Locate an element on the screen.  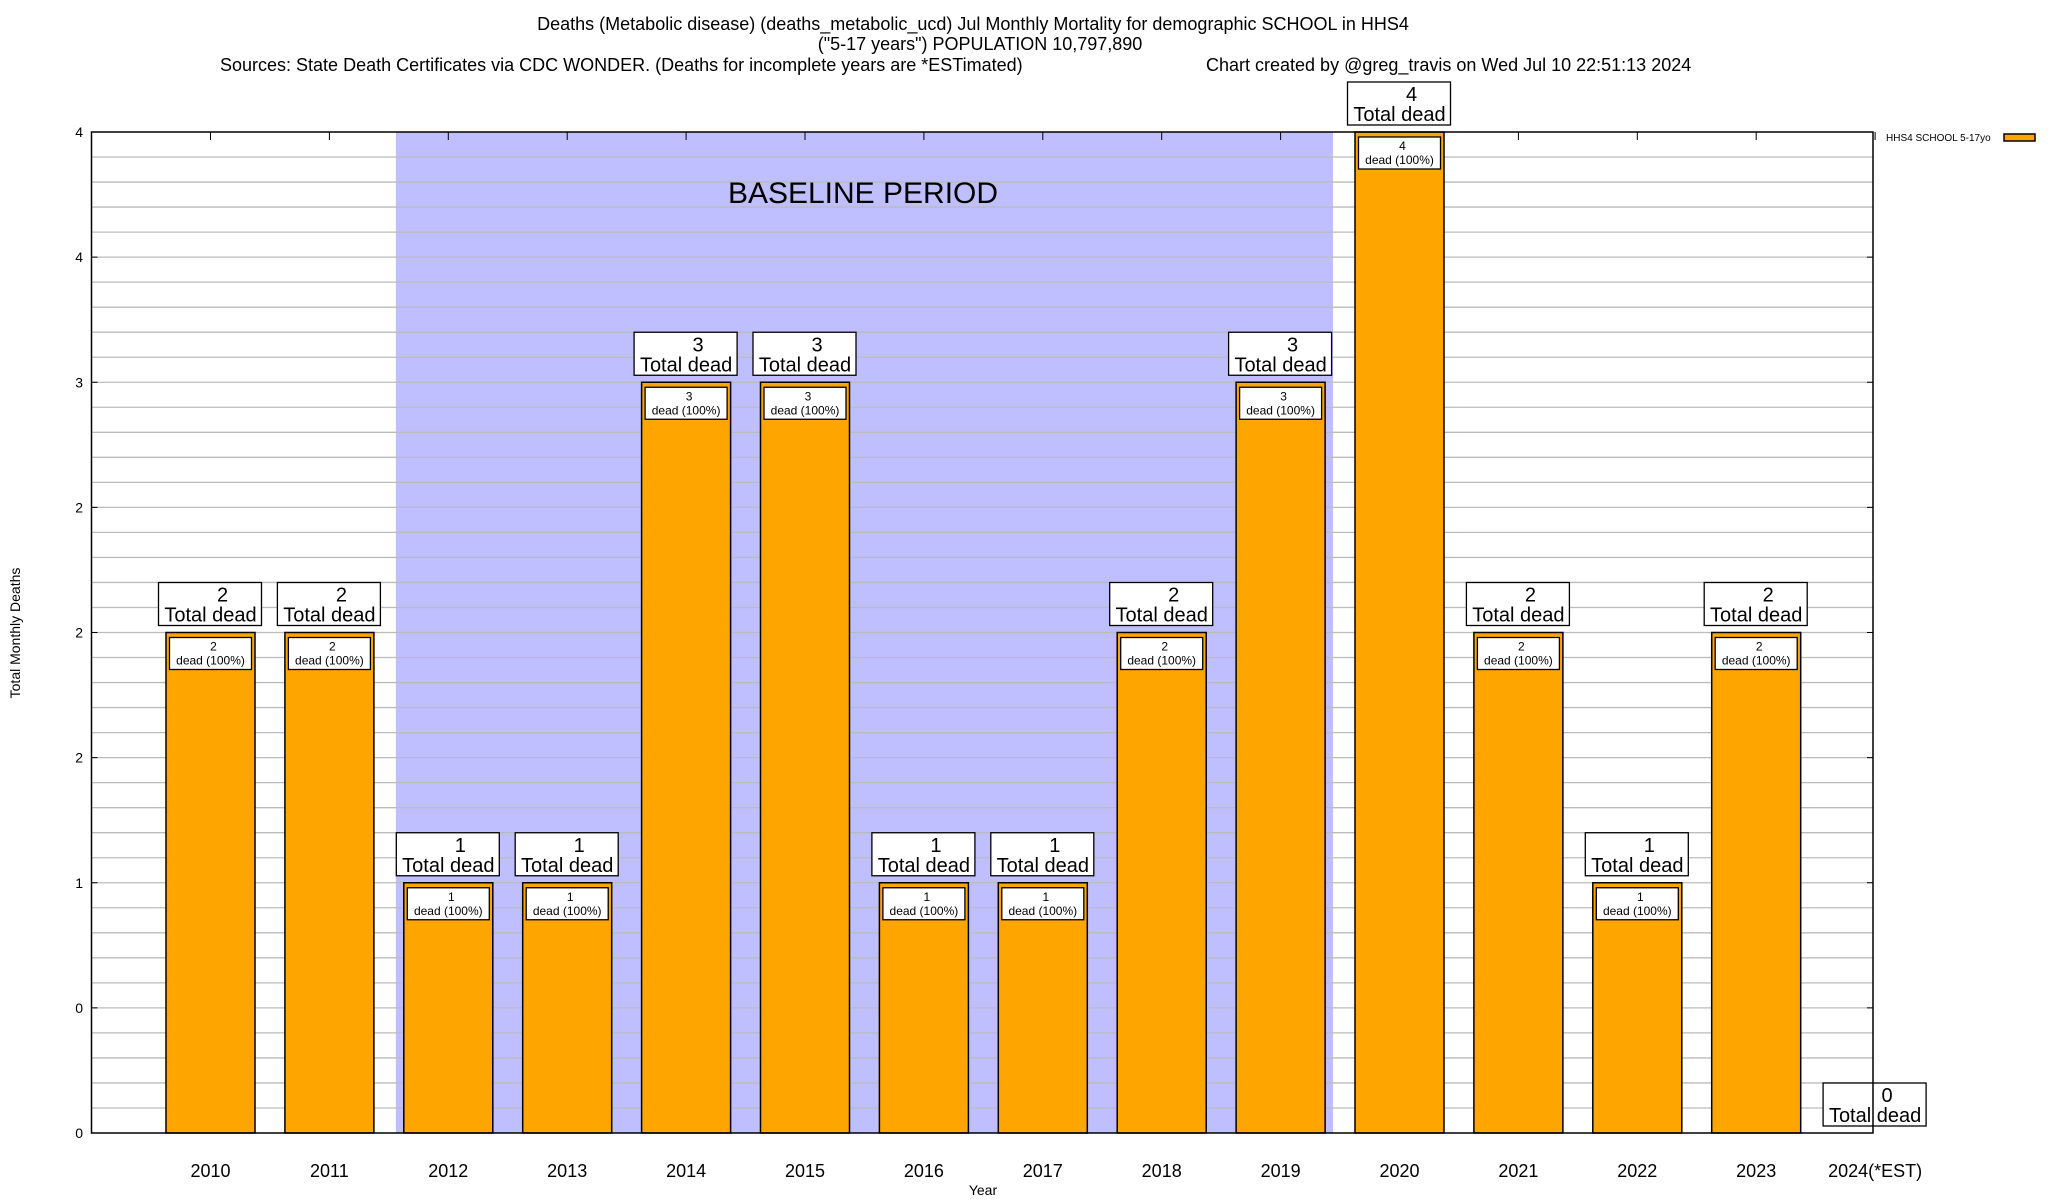
total-value: 4 is located at coordinates (1411, 95).